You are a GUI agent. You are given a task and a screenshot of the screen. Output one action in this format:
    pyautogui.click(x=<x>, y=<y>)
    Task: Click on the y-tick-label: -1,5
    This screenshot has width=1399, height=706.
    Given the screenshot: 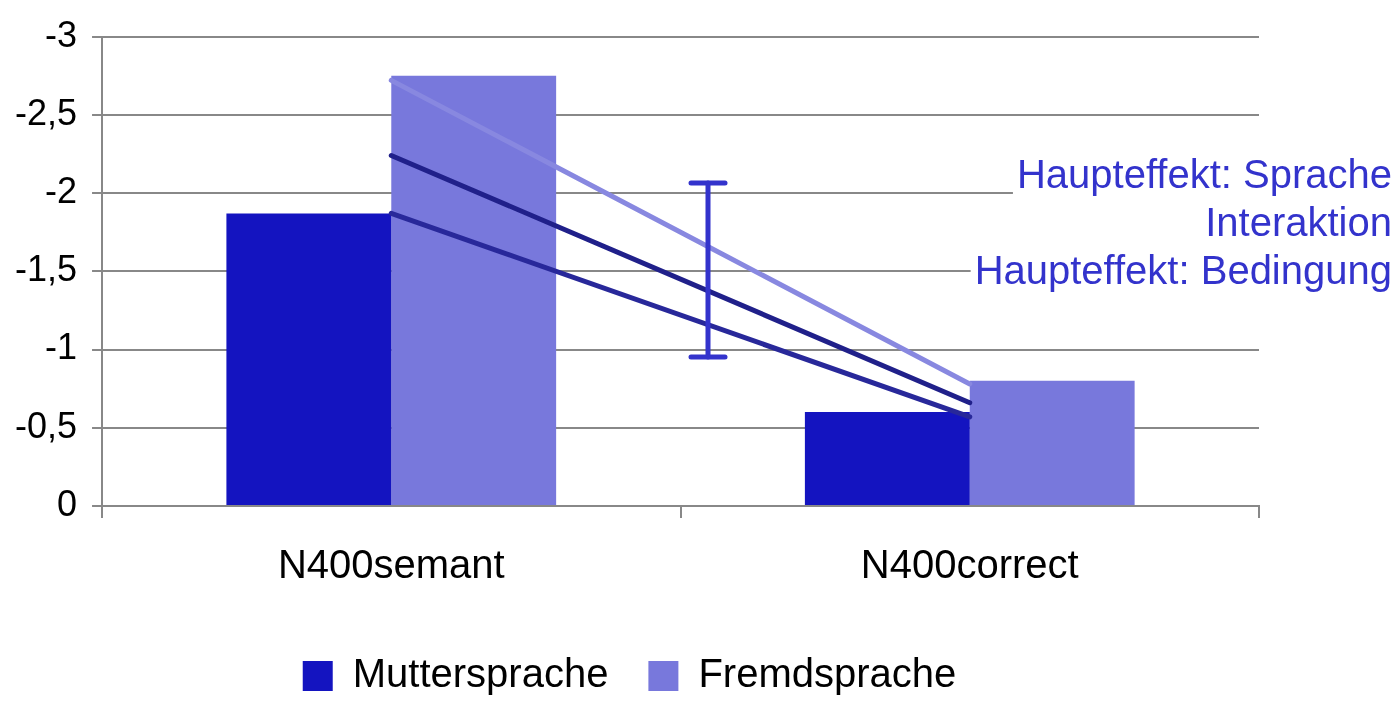 What is the action you would take?
    pyautogui.click(x=46, y=269)
    